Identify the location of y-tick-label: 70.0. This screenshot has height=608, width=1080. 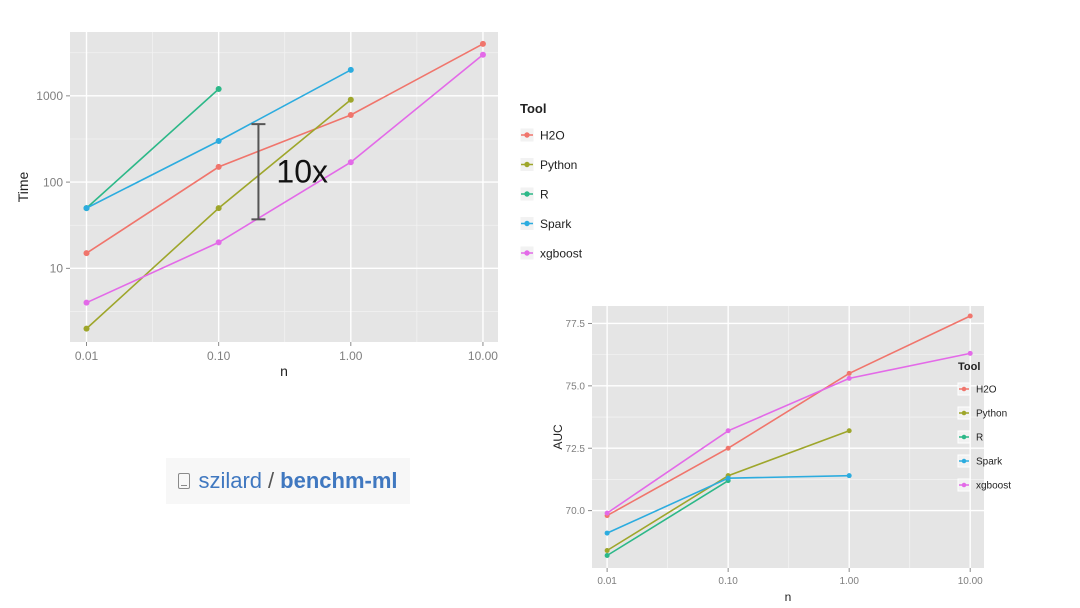
(576, 511).